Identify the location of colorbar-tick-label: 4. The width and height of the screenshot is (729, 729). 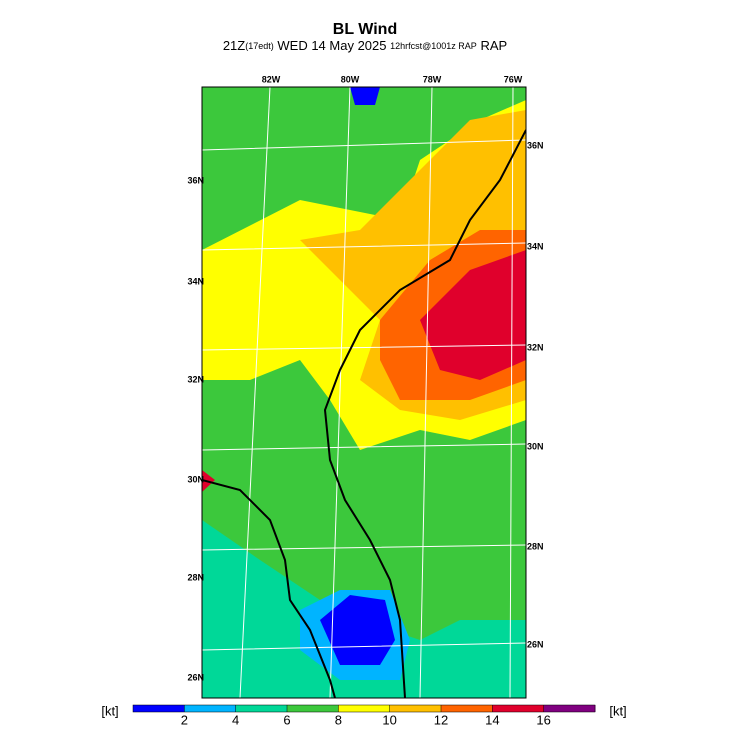
(235, 719).